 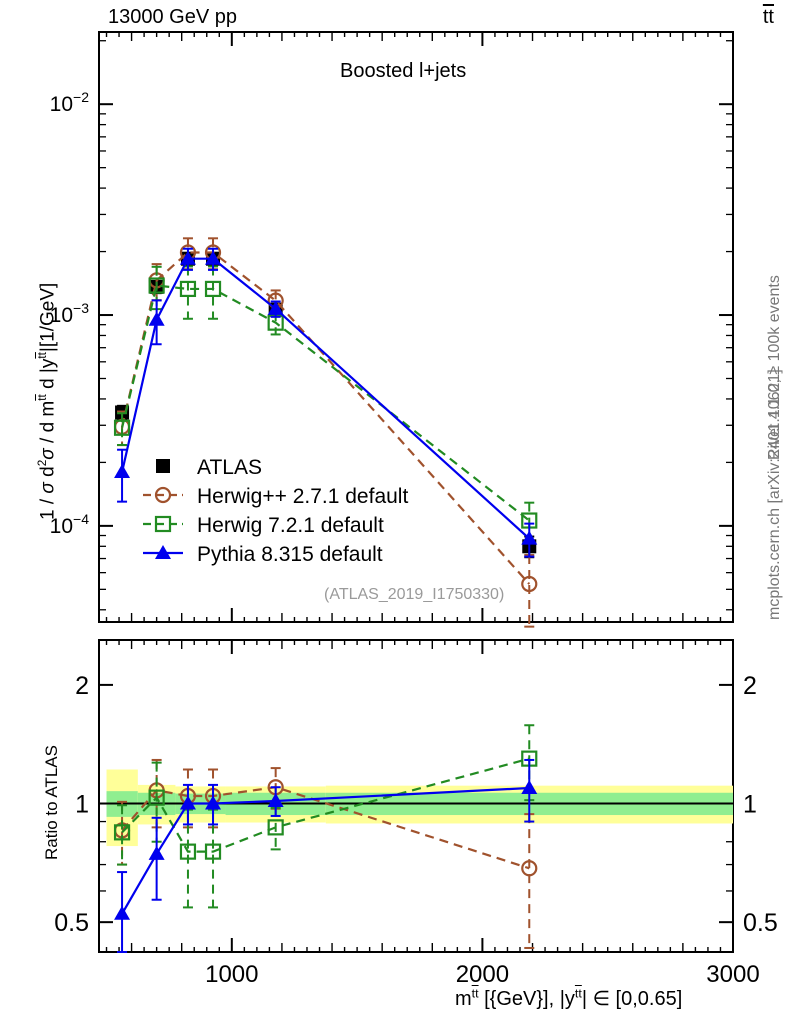 I want to click on legend-item-herwig-7-2-1-default: Herwig 7.2.1 default, so click(x=263, y=525).